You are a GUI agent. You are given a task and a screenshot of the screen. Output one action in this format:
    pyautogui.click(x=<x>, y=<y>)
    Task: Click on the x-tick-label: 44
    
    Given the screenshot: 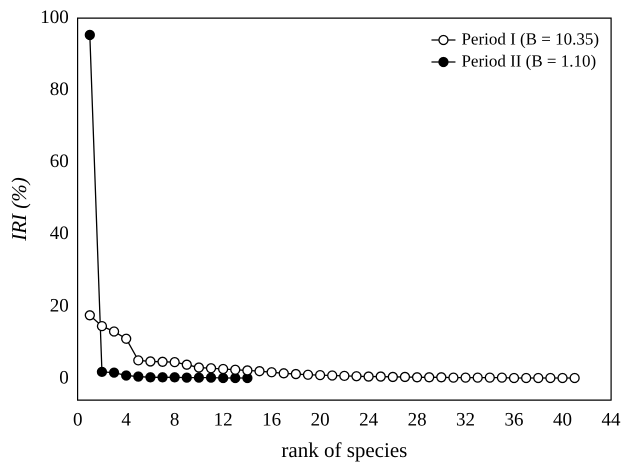 What is the action you would take?
    pyautogui.click(x=611, y=419)
    